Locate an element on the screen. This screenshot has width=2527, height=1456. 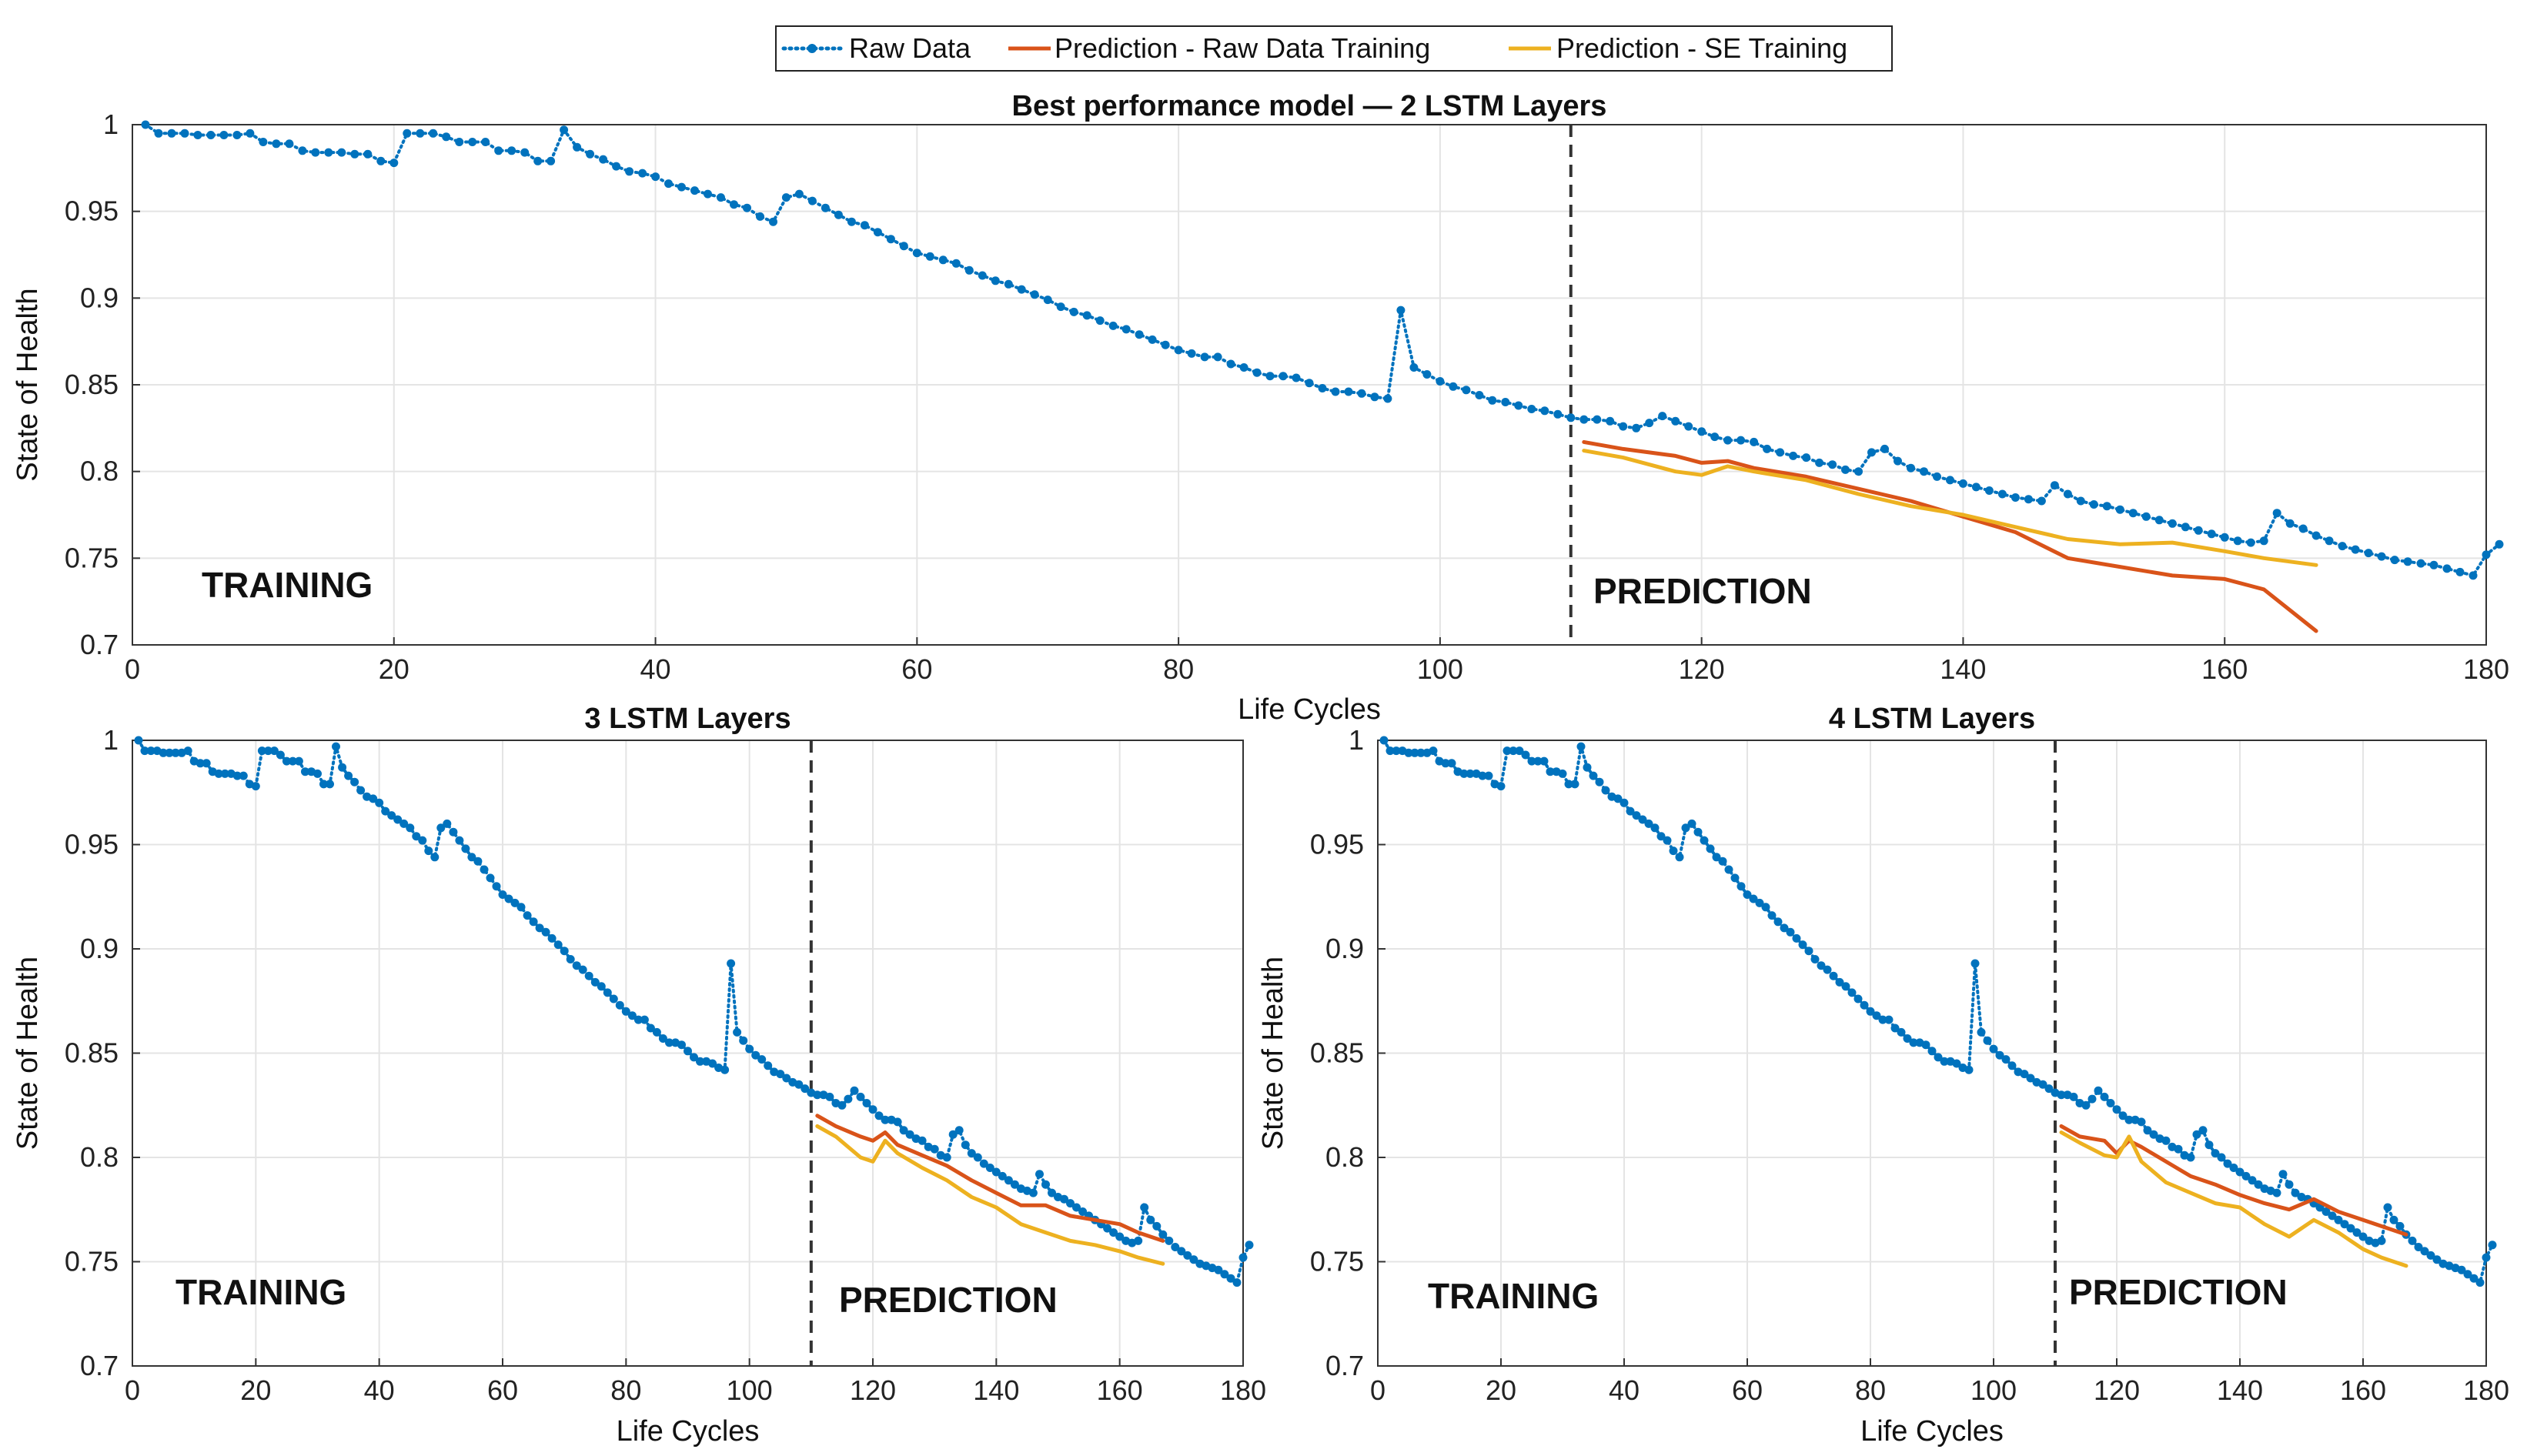
y-tick-label: 0.7 is located at coordinates (99, 1366).